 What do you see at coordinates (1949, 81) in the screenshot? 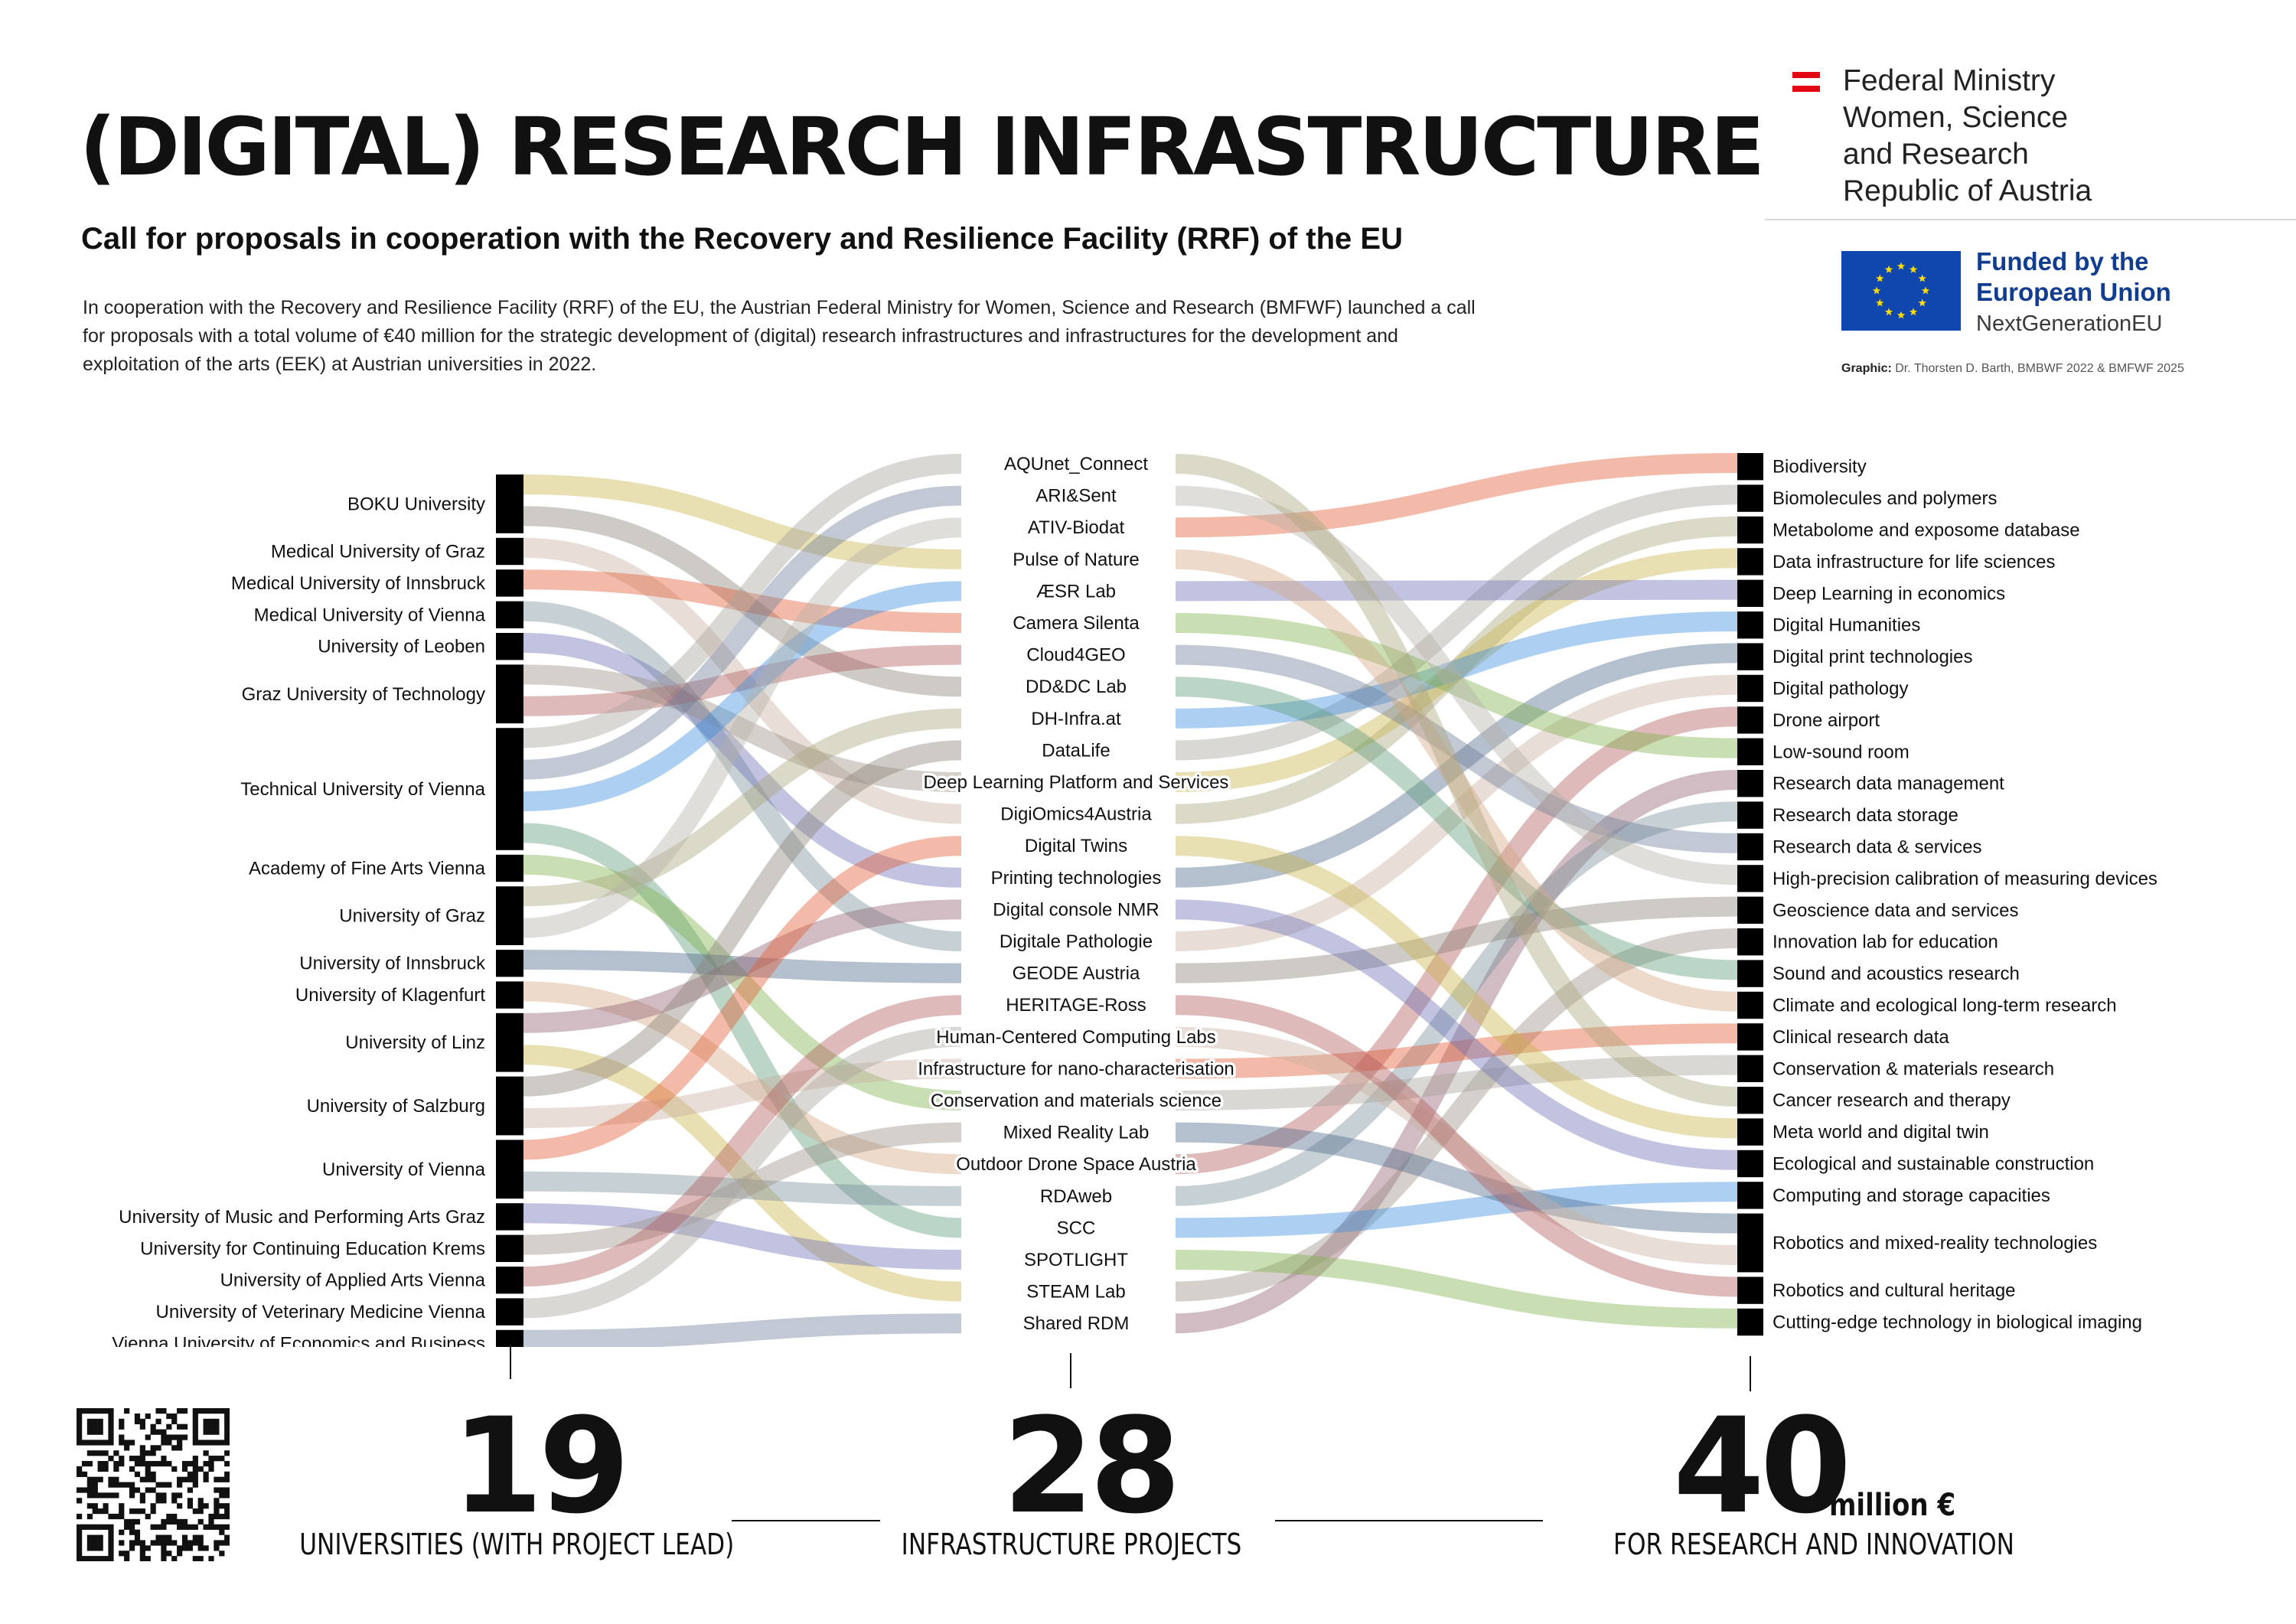
I see `ministry-line: Federal Ministry` at bounding box center [1949, 81].